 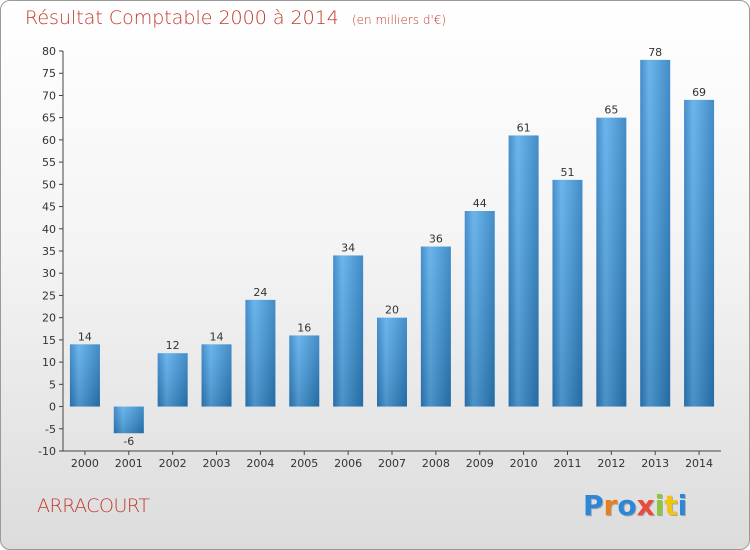 I want to click on logo-letter: P, so click(x=593, y=505).